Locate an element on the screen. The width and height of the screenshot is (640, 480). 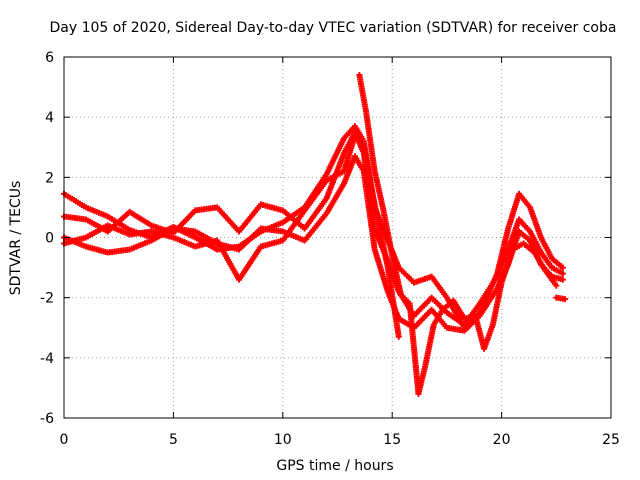
y-tick-label: 4 is located at coordinates (49, 118).